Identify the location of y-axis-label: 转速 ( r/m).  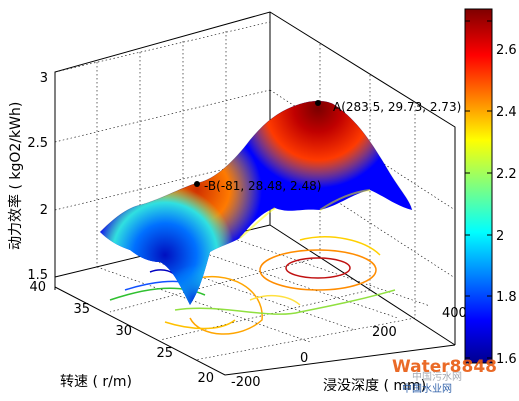
(96, 382).